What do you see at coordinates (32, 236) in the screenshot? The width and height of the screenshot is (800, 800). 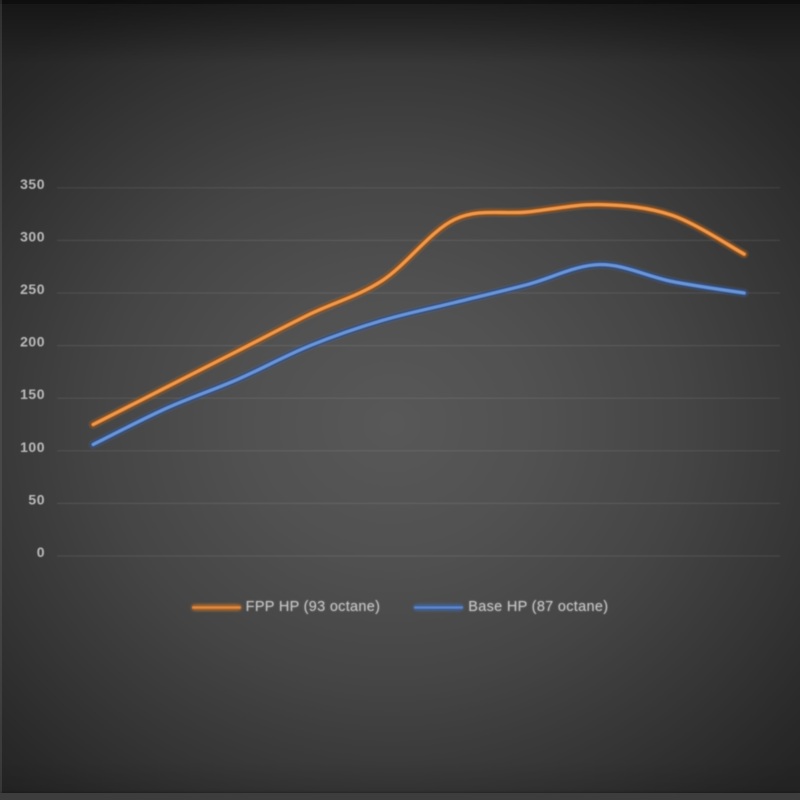 I see `y-axis-tick-label: 300` at bounding box center [32, 236].